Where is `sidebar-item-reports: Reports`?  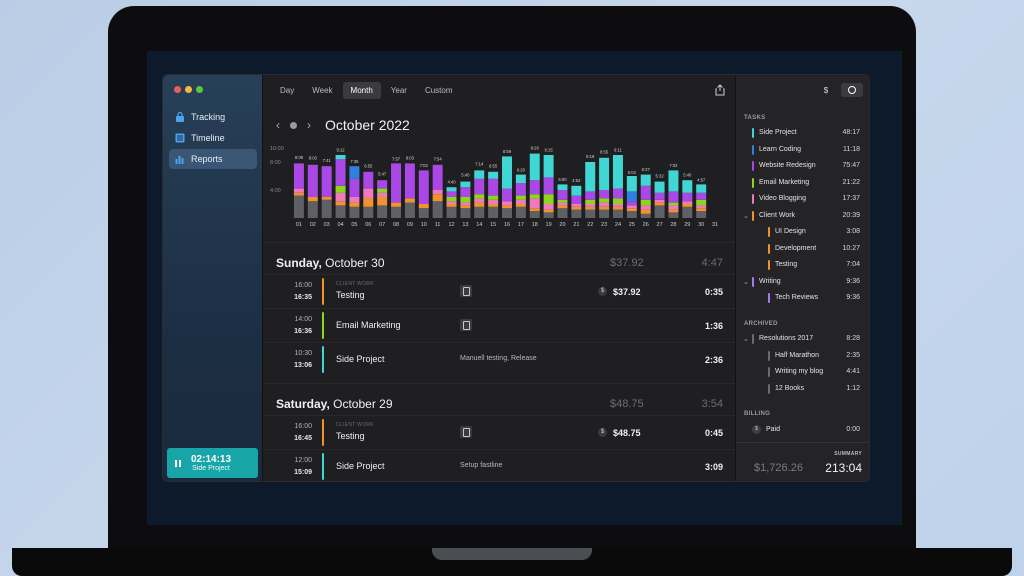 sidebar-item-reports: Reports is located at coordinates (213, 159).